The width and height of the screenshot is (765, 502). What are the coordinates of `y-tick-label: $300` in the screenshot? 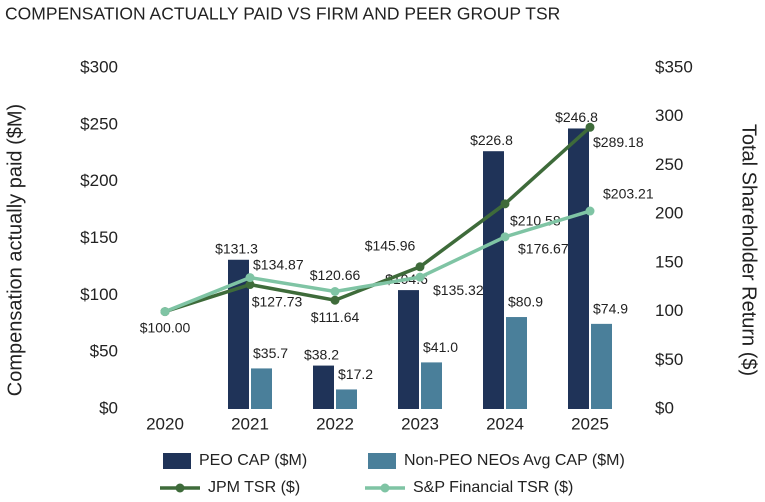 It's located at (99, 66).